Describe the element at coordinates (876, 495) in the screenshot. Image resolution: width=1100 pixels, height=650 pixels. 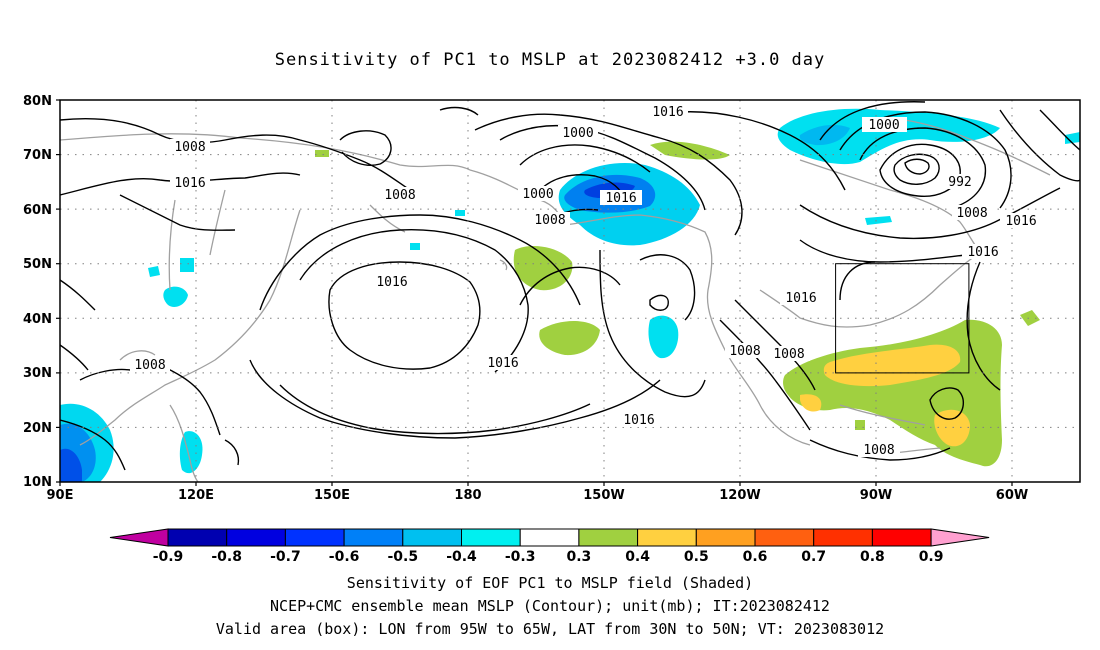
I see `x-tick-label: 90W` at that location.